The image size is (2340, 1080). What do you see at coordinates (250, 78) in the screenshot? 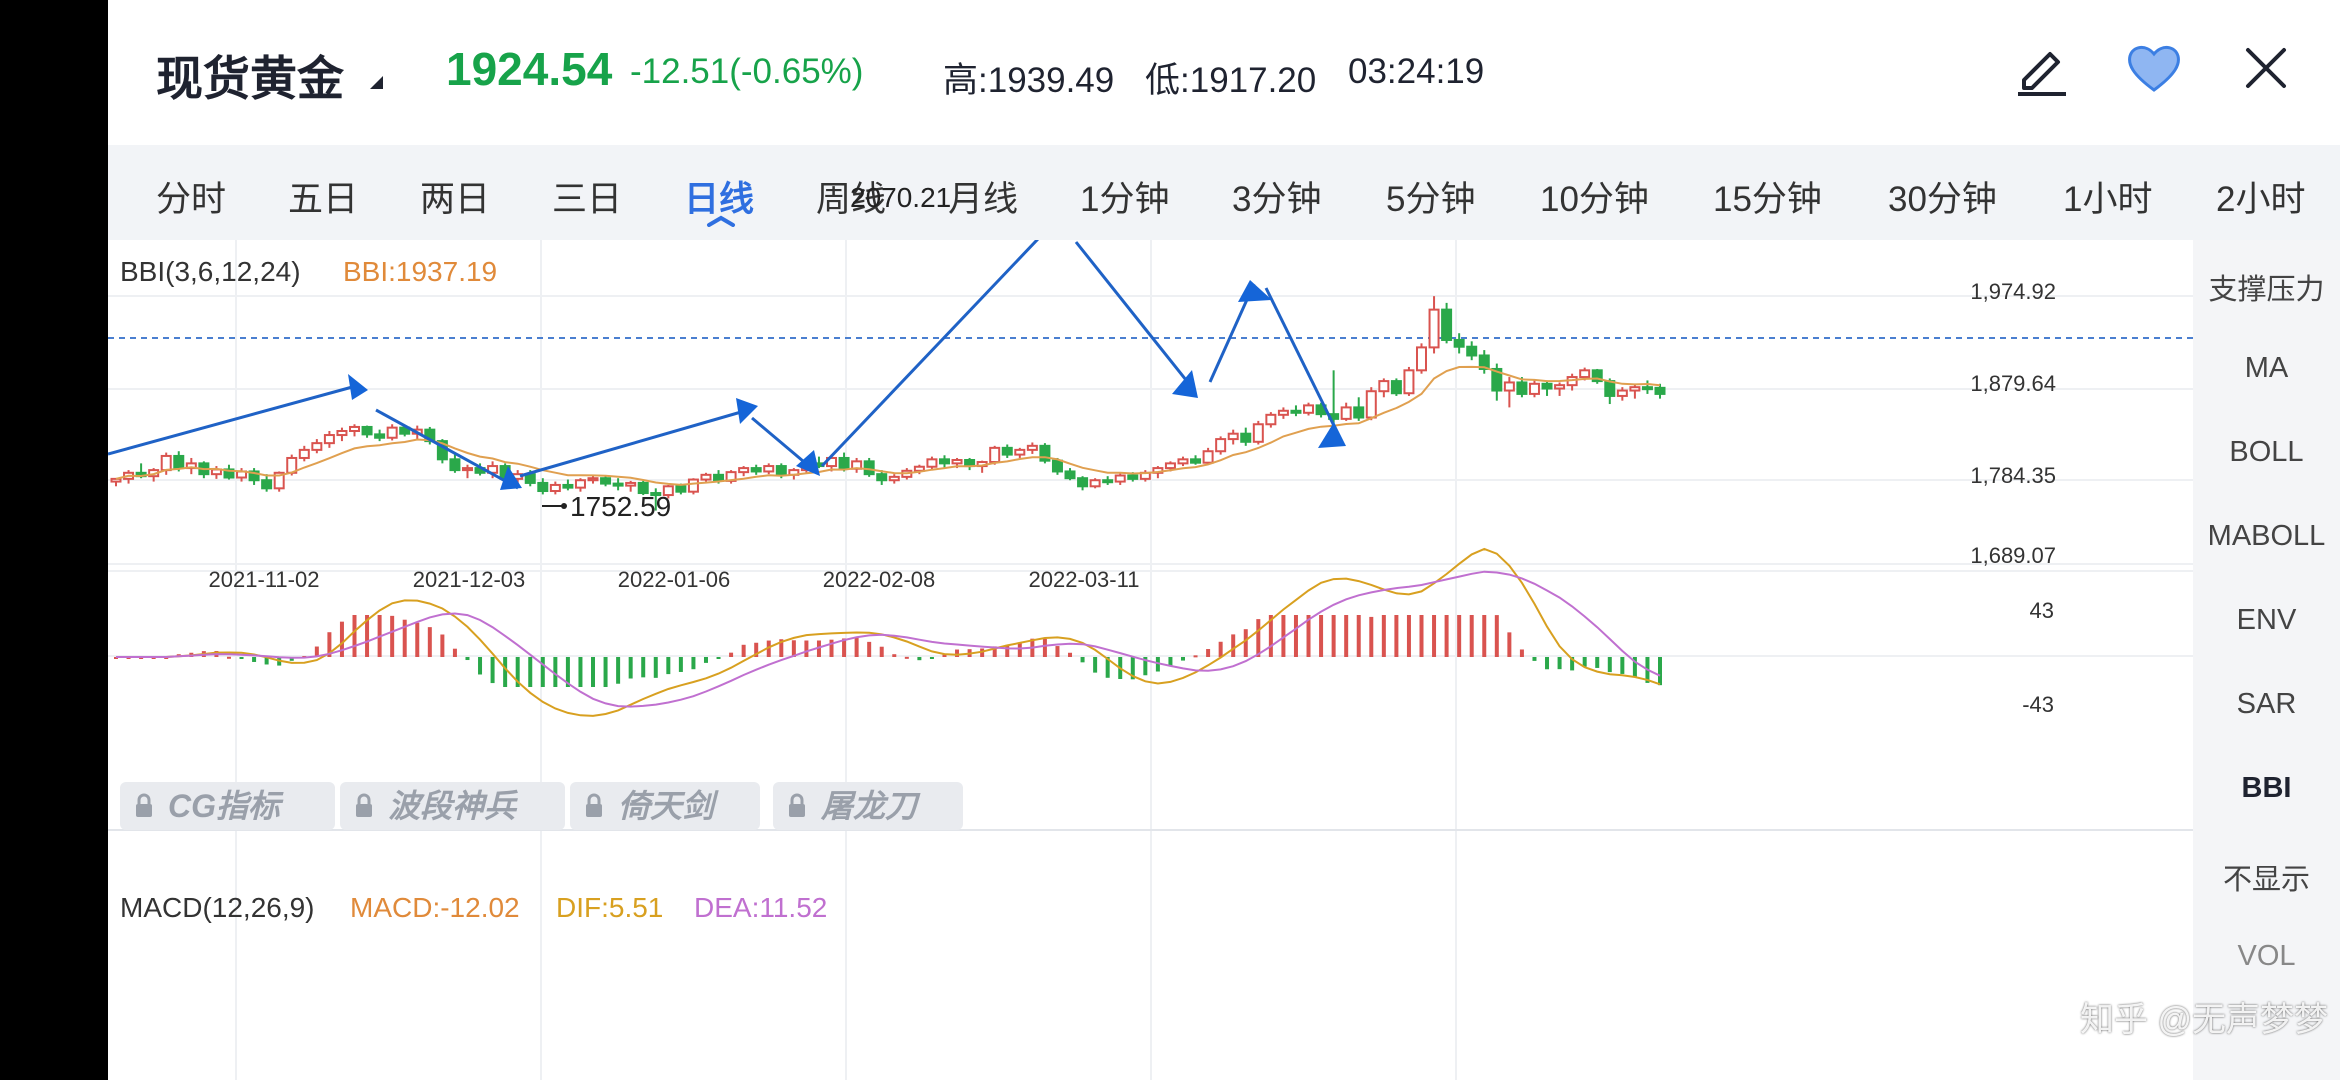
I see `page-title: 现货黄金` at bounding box center [250, 78].